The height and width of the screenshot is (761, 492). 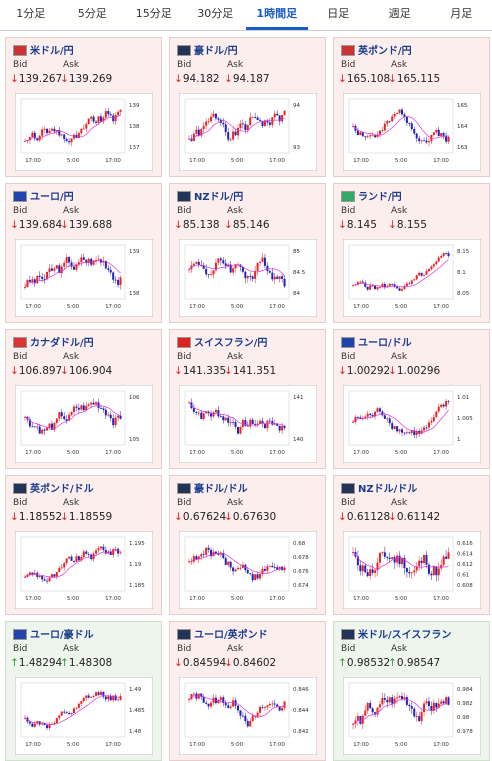 What do you see at coordinates (62, 341) in the screenshot?
I see `pair-name: カナダドル/円` at bounding box center [62, 341].